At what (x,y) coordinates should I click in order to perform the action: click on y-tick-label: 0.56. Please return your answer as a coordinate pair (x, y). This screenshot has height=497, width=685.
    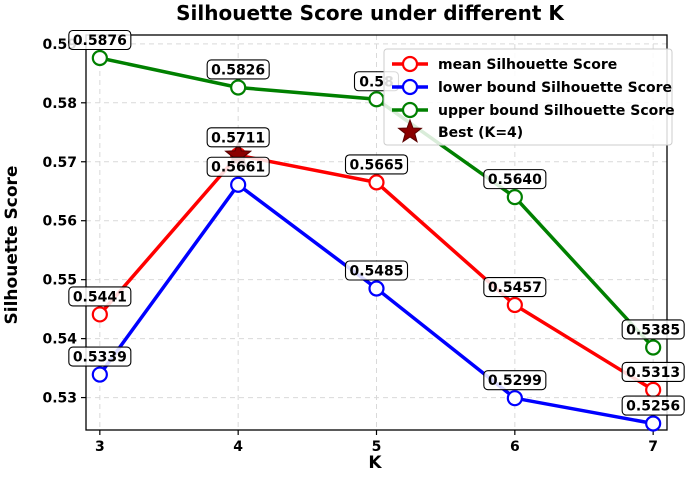
    Looking at the image, I should click on (59, 222).